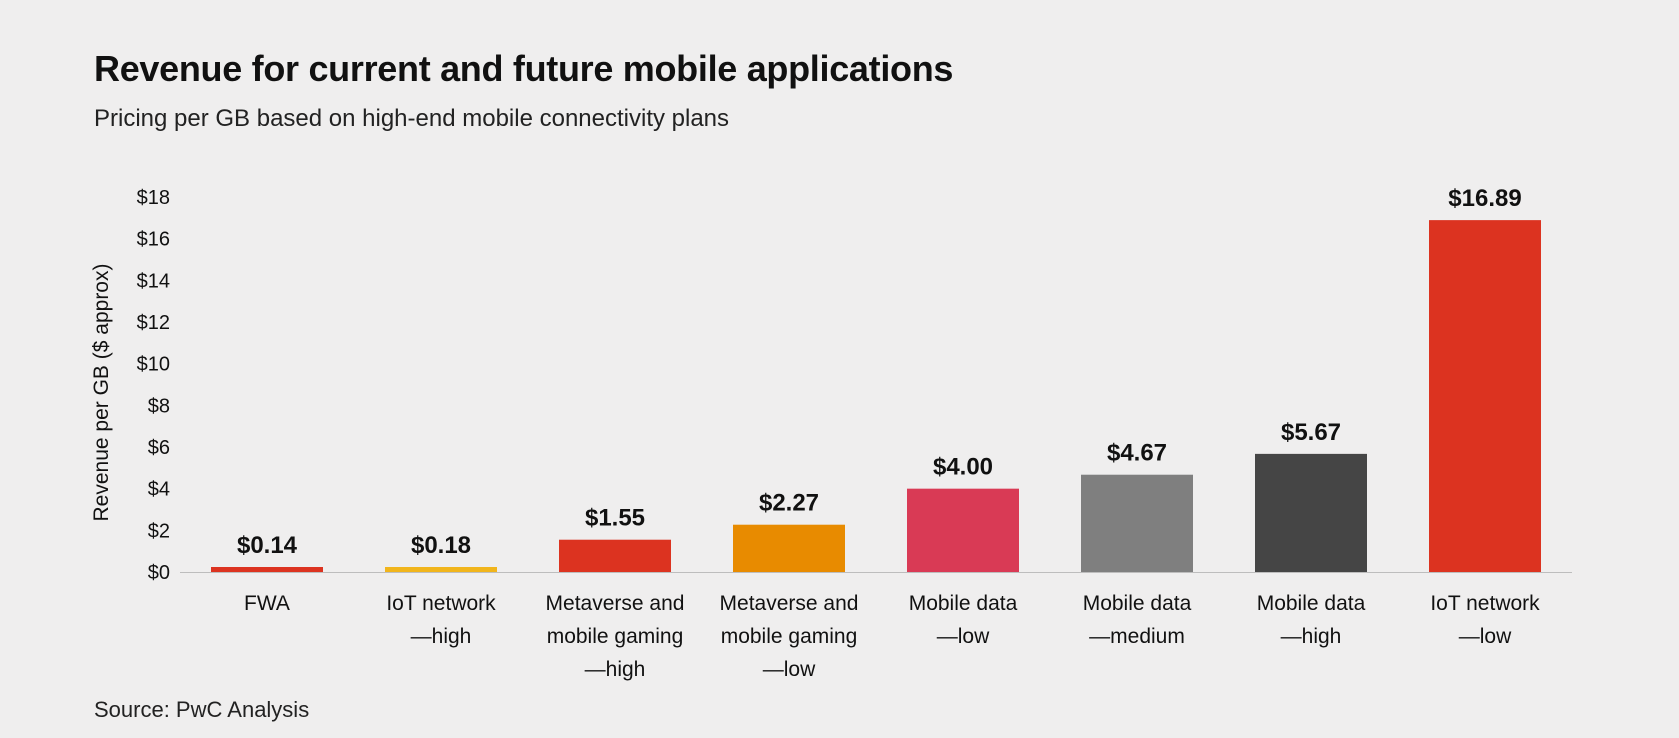 The image size is (1679, 738). What do you see at coordinates (159, 490) in the screenshot?
I see `y-tick-label: $4` at bounding box center [159, 490].